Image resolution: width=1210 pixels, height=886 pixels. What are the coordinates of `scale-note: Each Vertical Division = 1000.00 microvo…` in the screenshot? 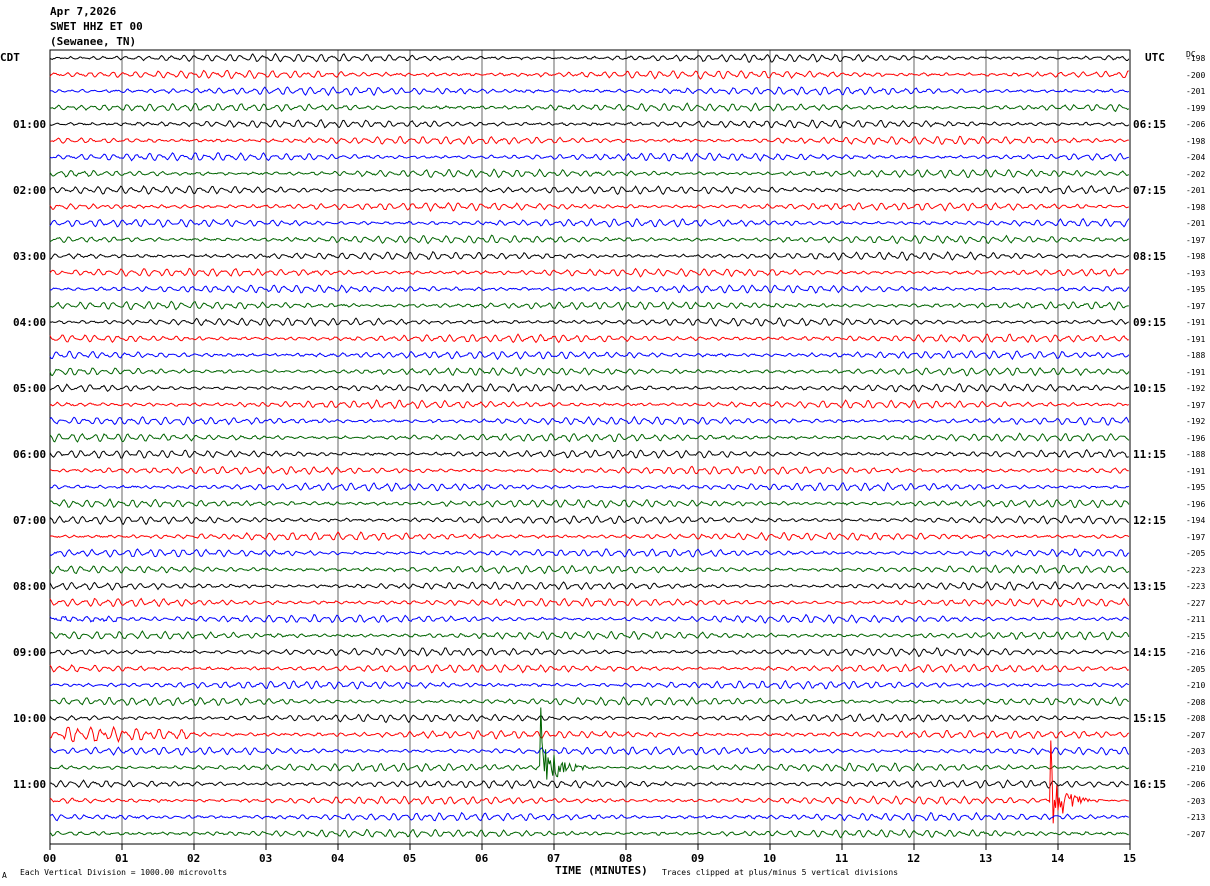 It's located at (124, 872).